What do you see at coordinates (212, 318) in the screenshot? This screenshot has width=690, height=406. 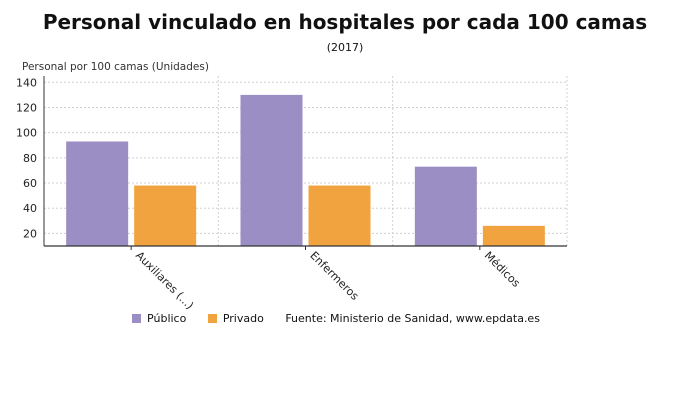 I see `legend-swatch-privado` at bounding box center [212, 318].